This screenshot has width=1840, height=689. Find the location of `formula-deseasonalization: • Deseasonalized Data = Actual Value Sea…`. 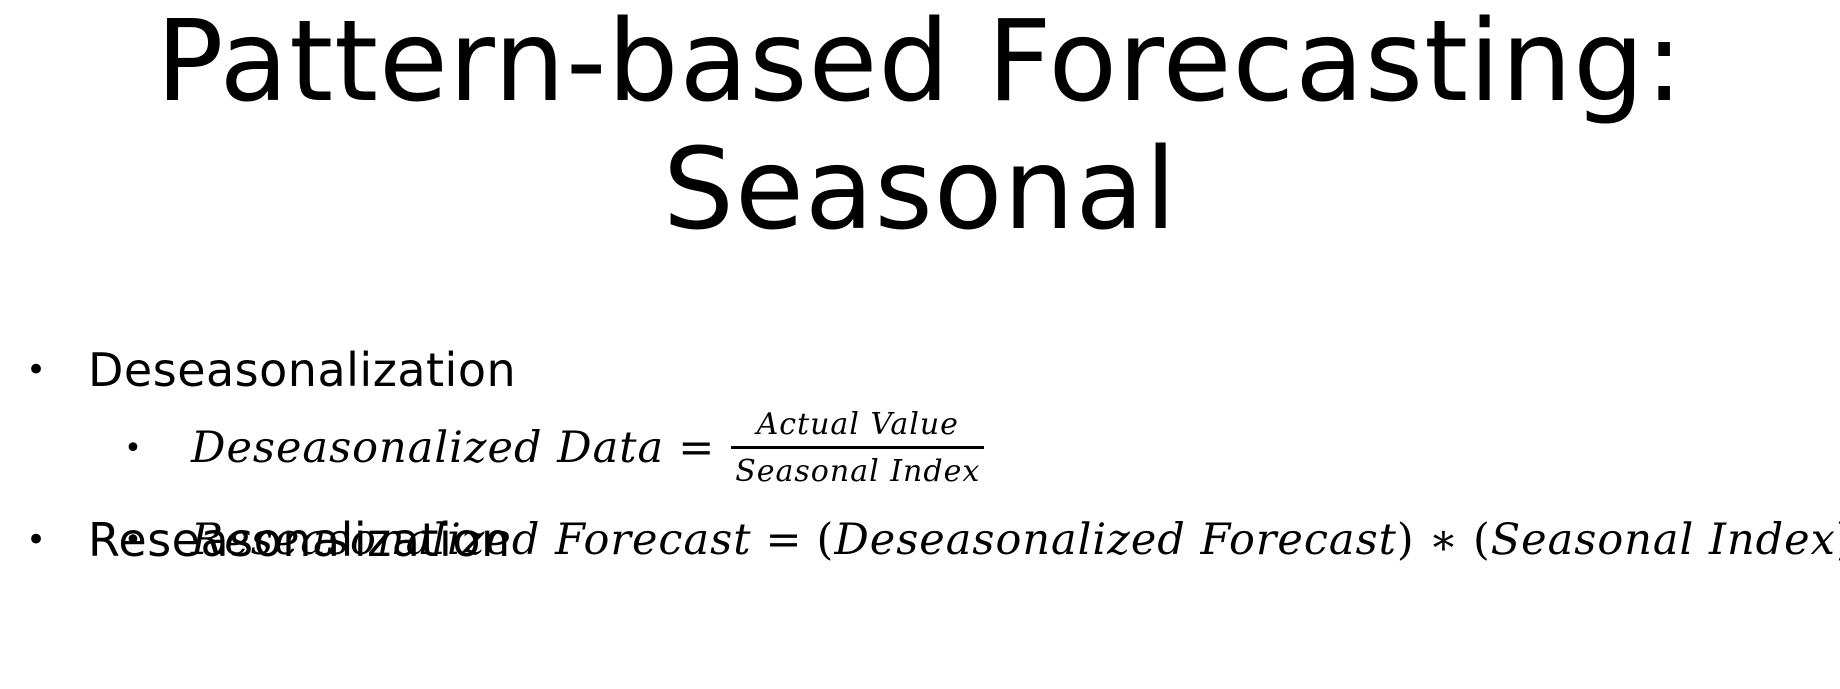

formula-deseasonalization: • Deseasonalized Data = Actual Value Sea… is located at coordinates (544, 448).